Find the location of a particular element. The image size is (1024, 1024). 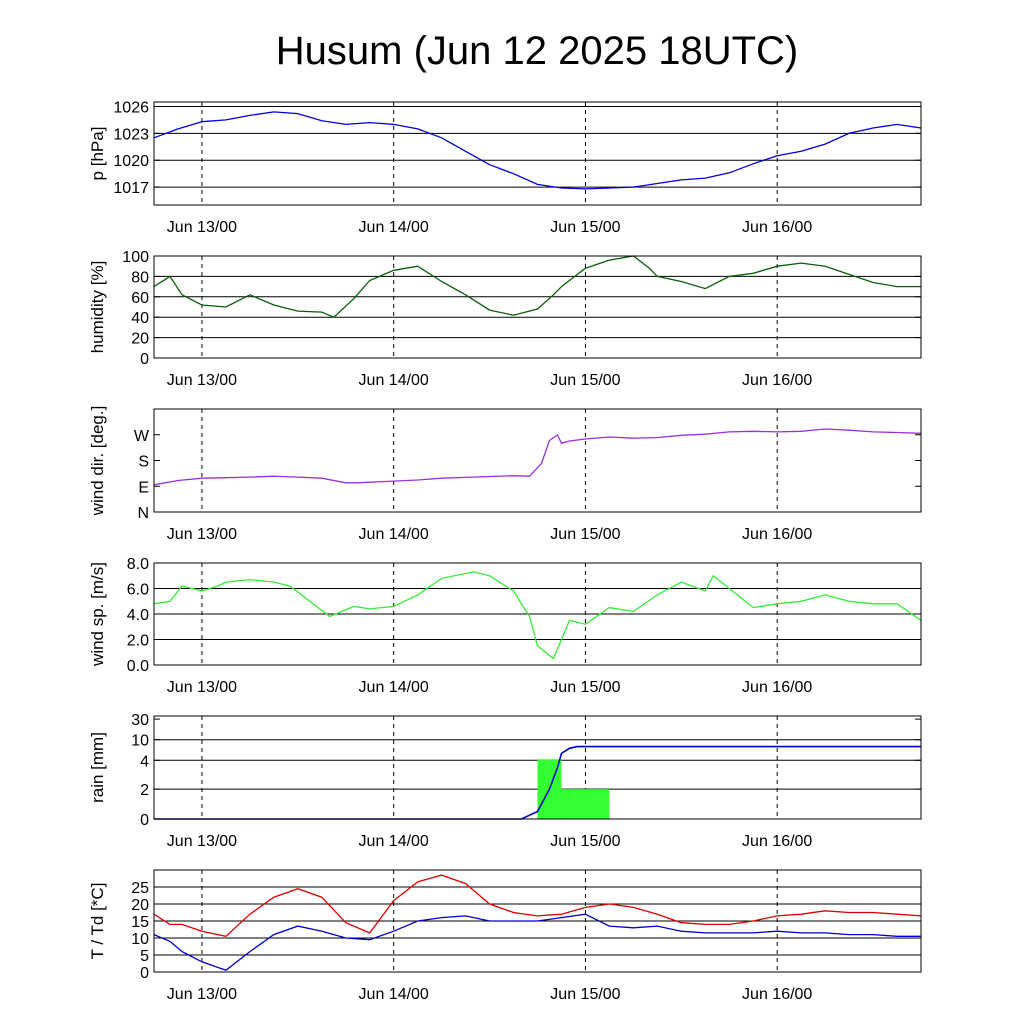

y-tick-label: 0.0 is located at coordinates (138, 666).